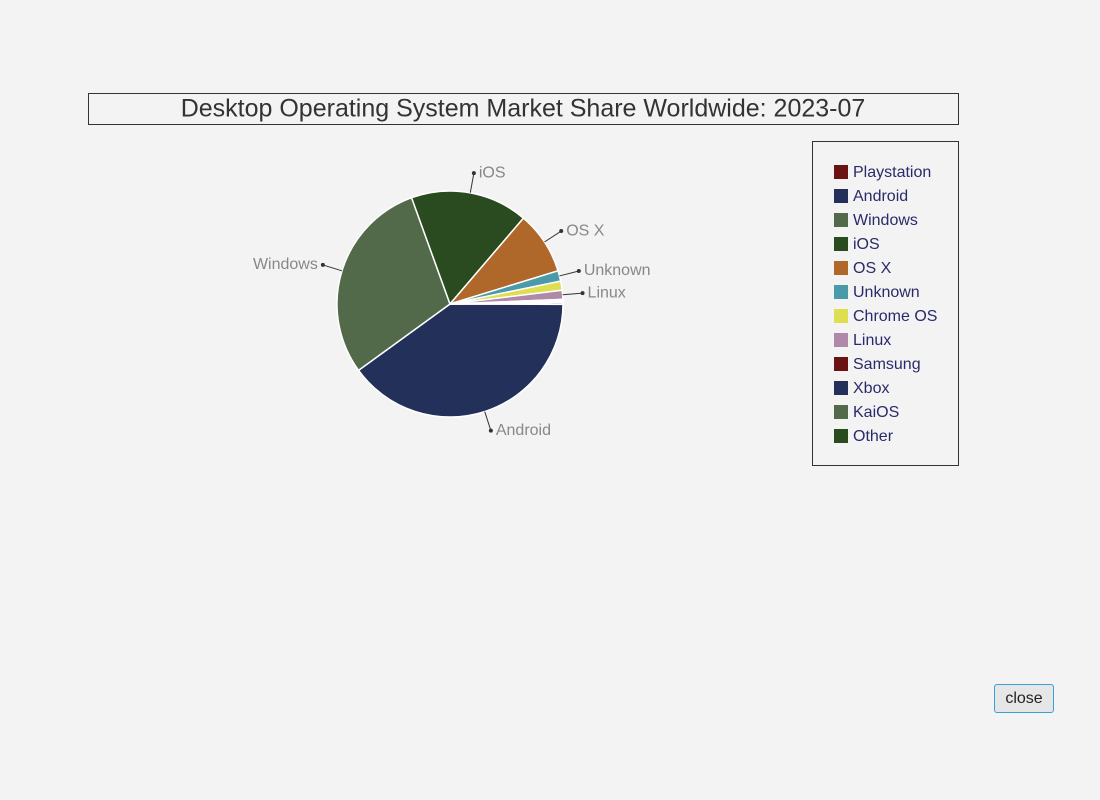 The image size is (1100, 800). What do you see at coordinates (866, 244) in the screenshot?
I see `legend-label: iOS` at bounding box center [866, 244].